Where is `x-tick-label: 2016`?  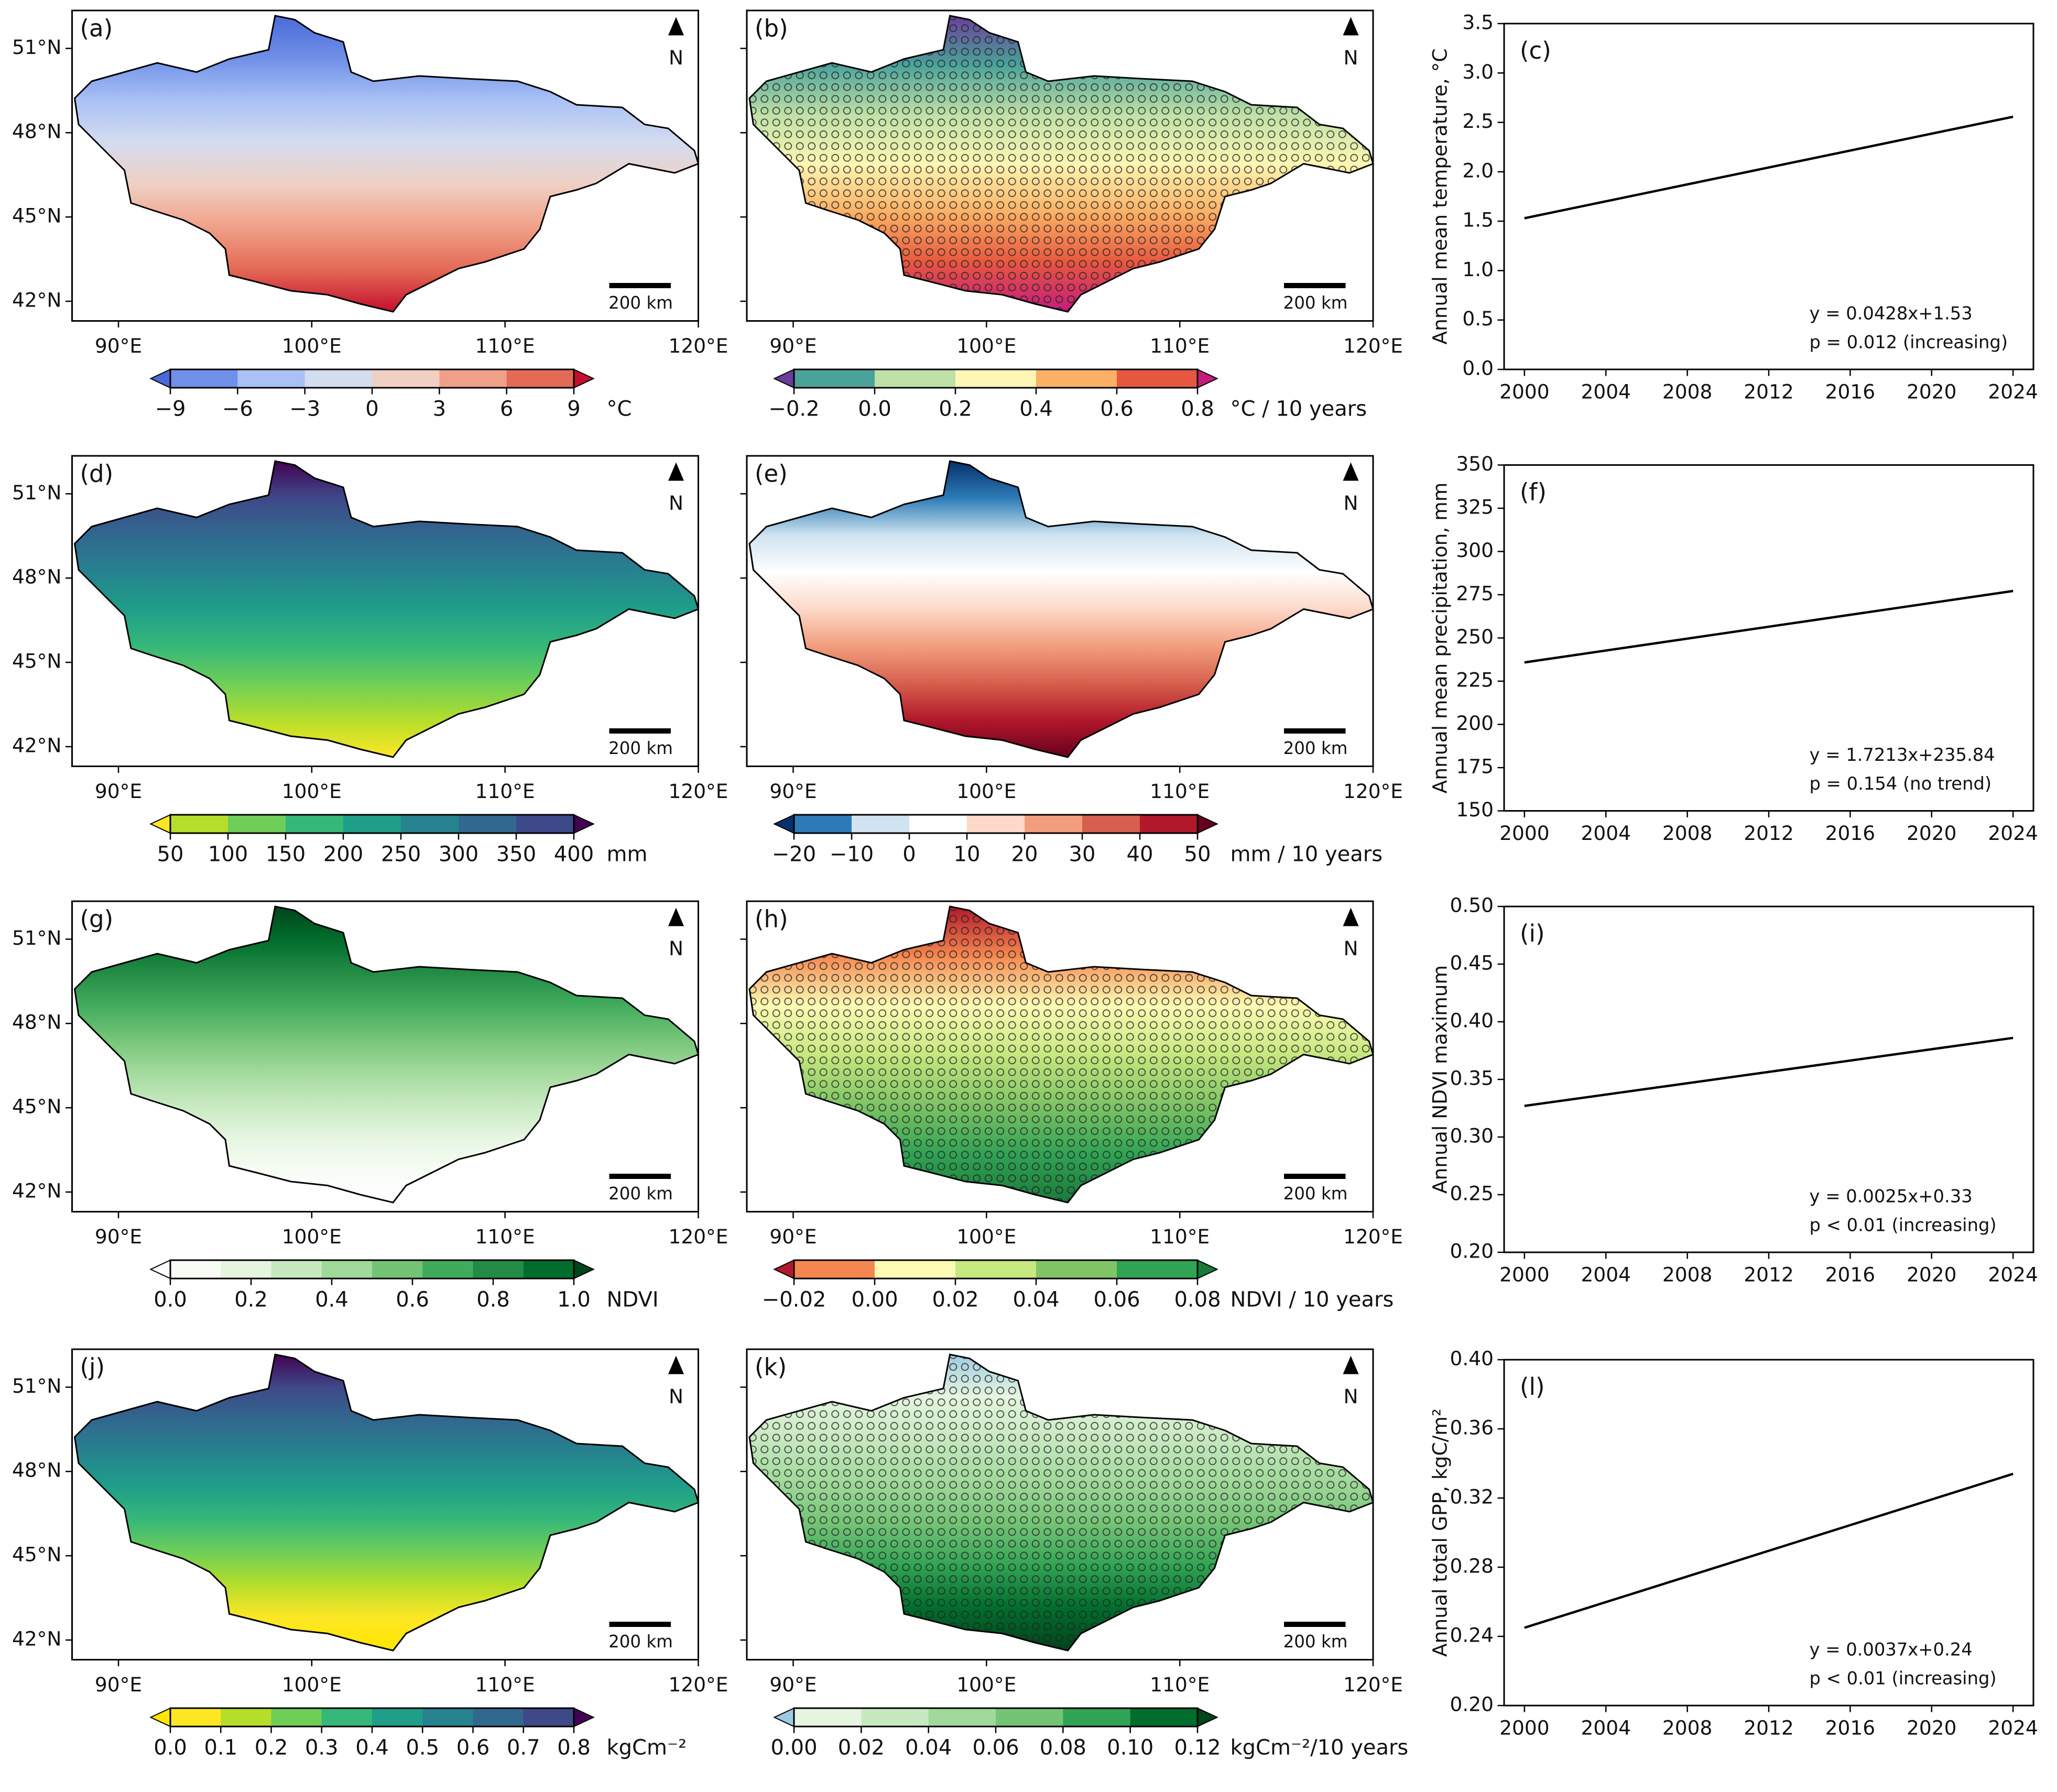
x-tick-label: 2016 is located at coordinates (1850, 392).